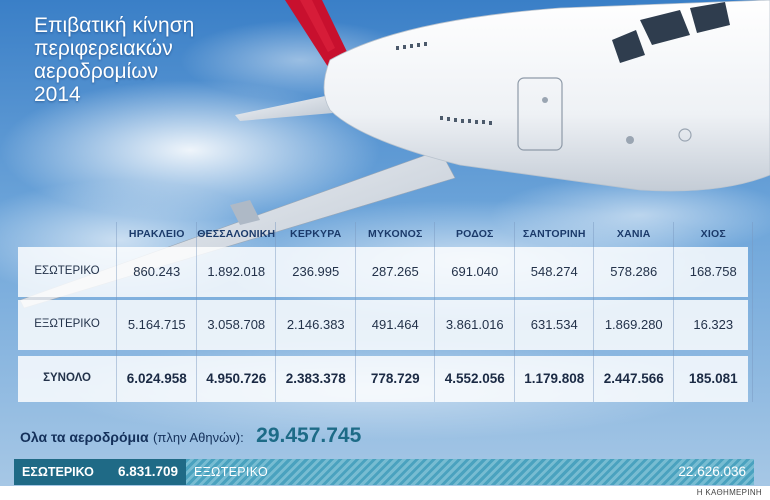 The height and width of the screenshot is (500, 770). What do you see at coordinates (712, 471) in the screenshot?
I see `foreign-bar-value: 22.626.036` at bounding box center [712, 471].